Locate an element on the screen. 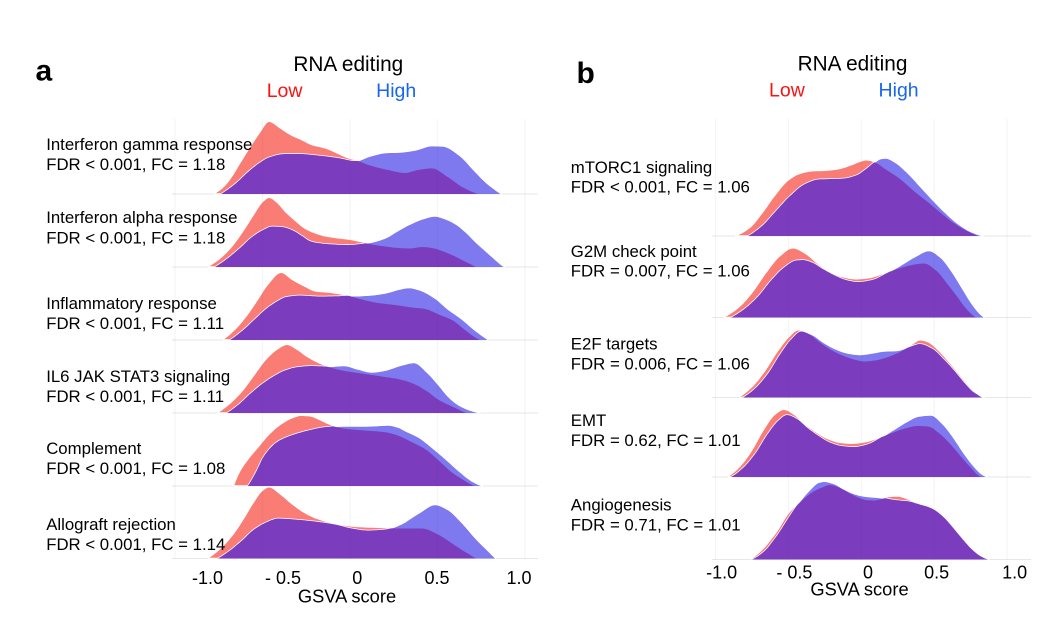 This screenshot has width=1041, height=619. svg-text: IL6 JAK STAT3 signaling is located at coordinates (138, 376).